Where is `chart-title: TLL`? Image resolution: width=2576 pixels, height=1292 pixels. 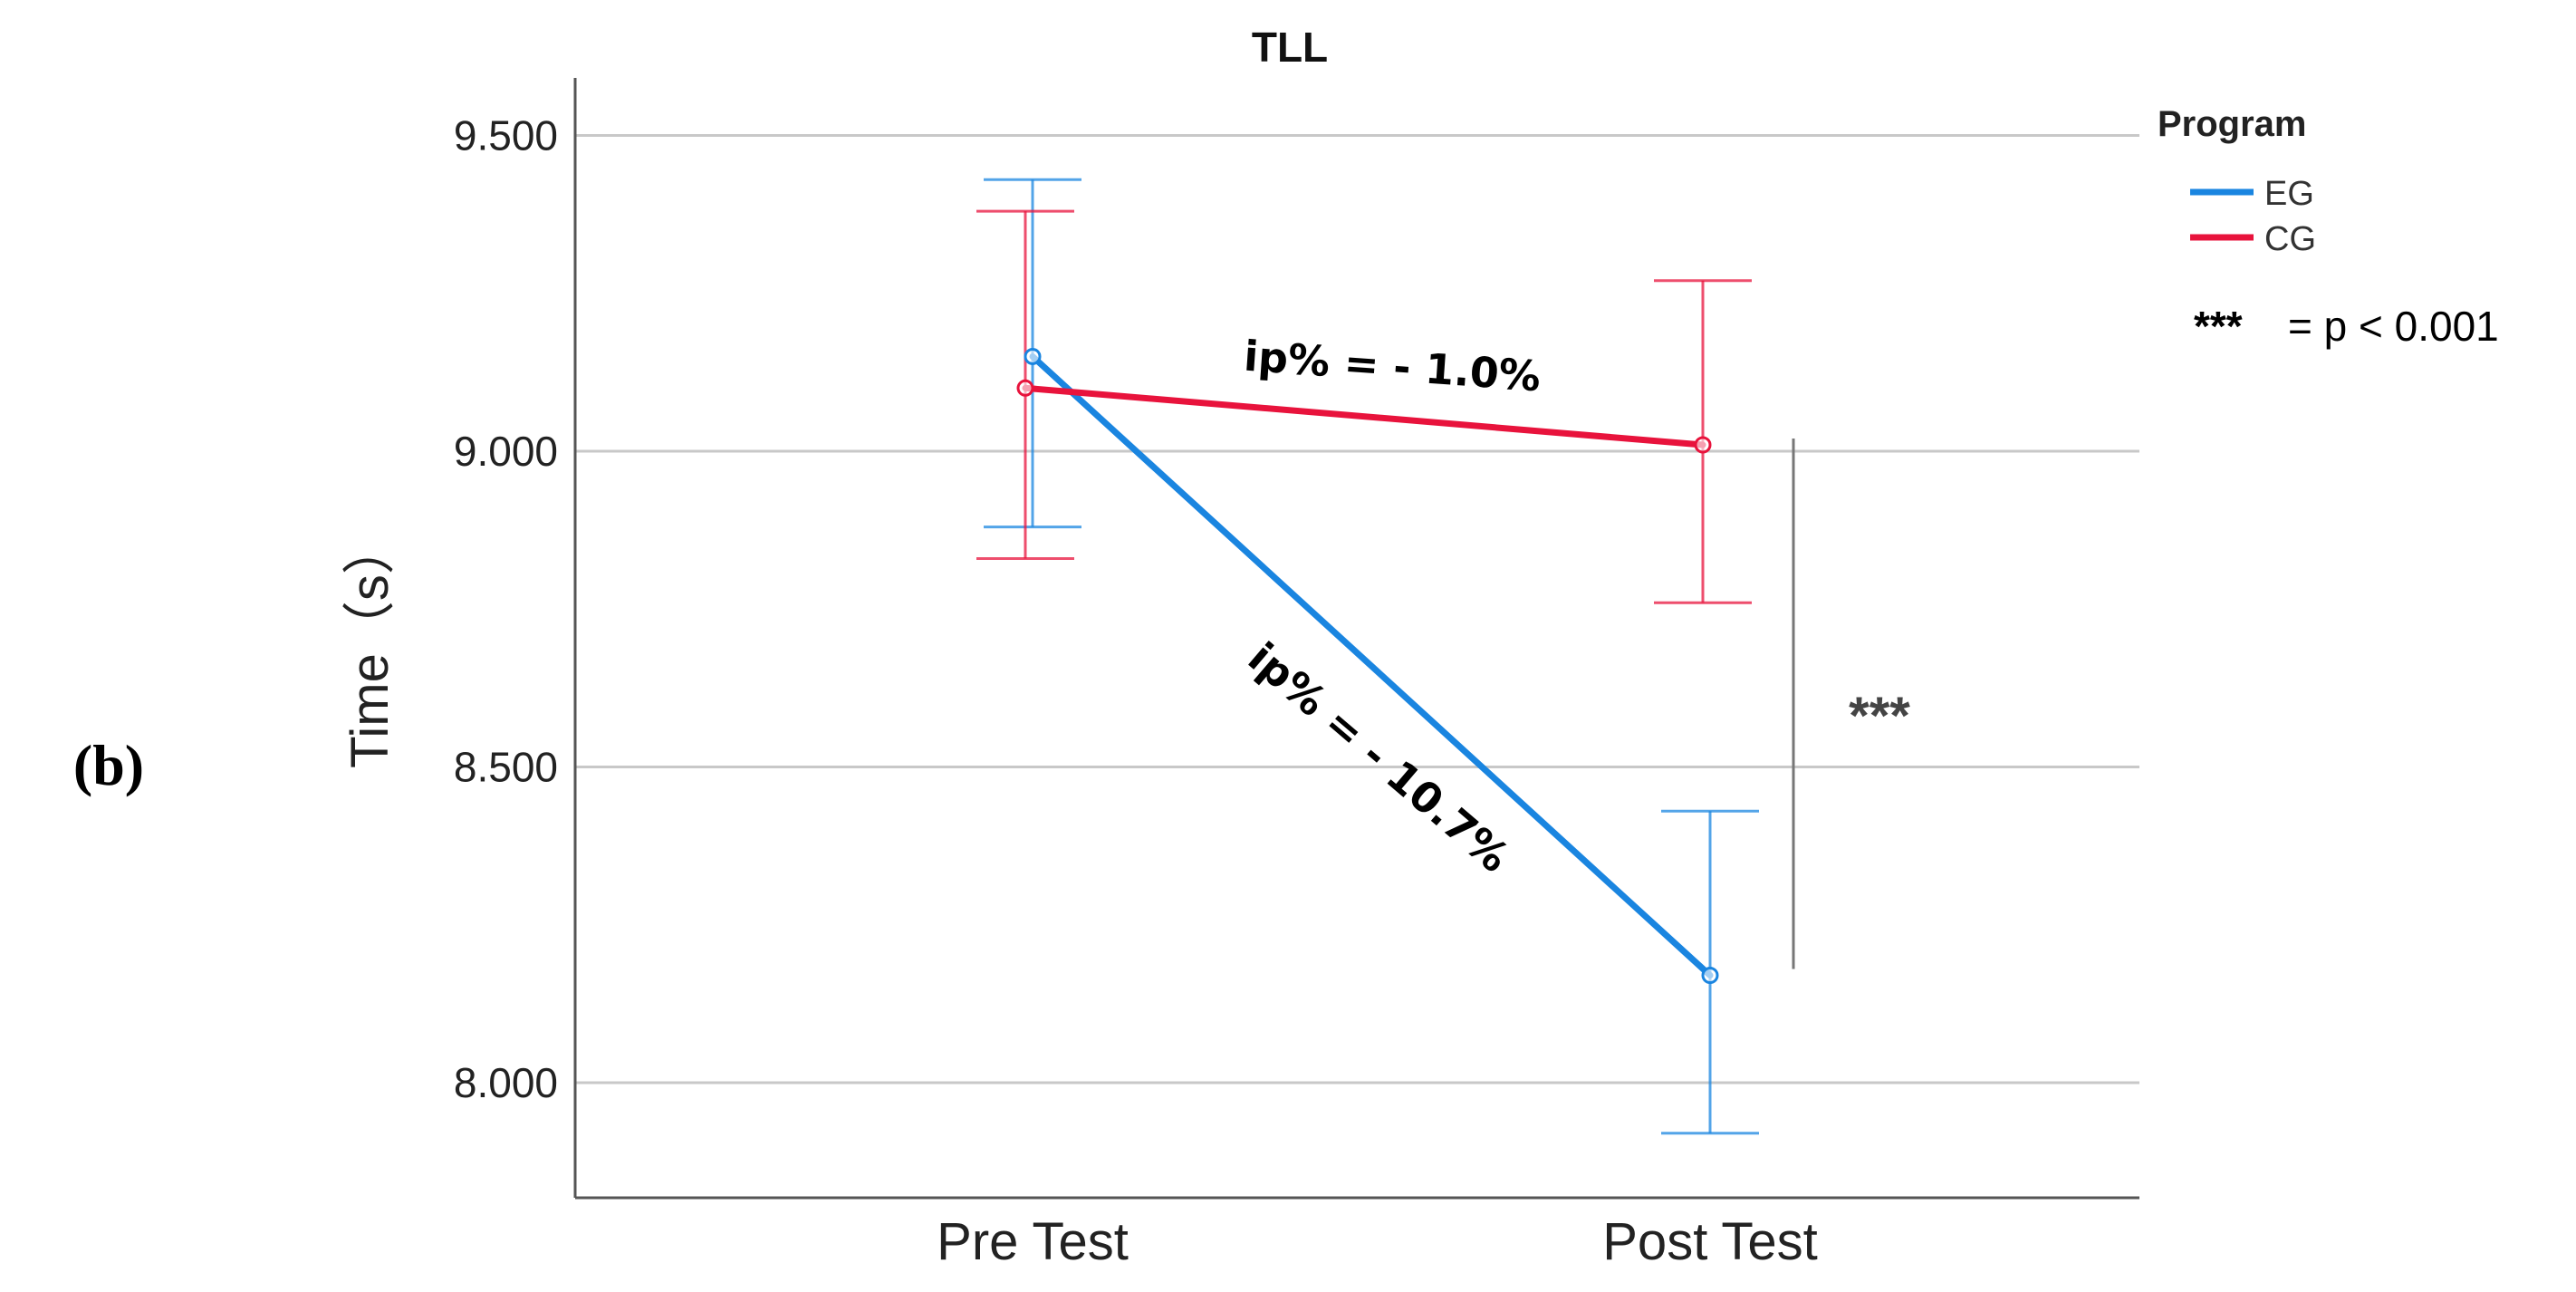 chart-title: TLL is located at coordinates (1290, 48).